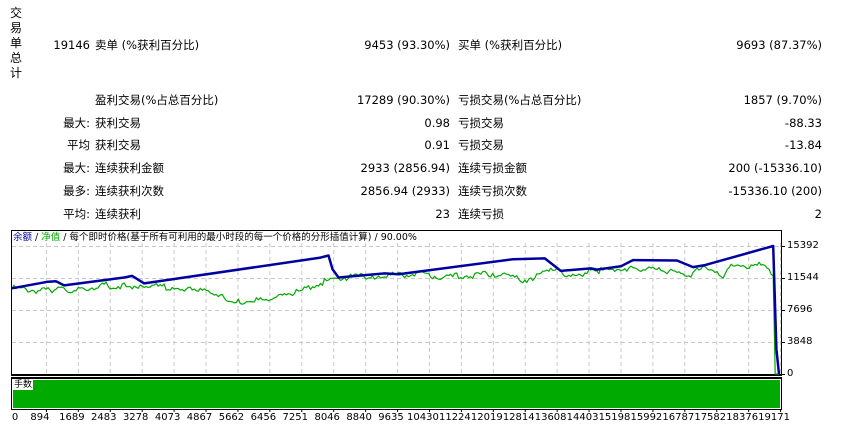 This screenshot has width=862, height=428. I want to click on x-tick-label: 4867, so click(199, 417).